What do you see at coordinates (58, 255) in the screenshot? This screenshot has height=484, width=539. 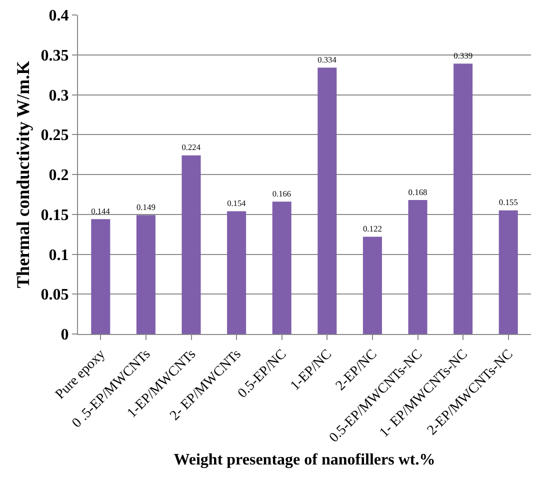 I see `y-tick-label: 0.1` at bounding box center [58, 255].